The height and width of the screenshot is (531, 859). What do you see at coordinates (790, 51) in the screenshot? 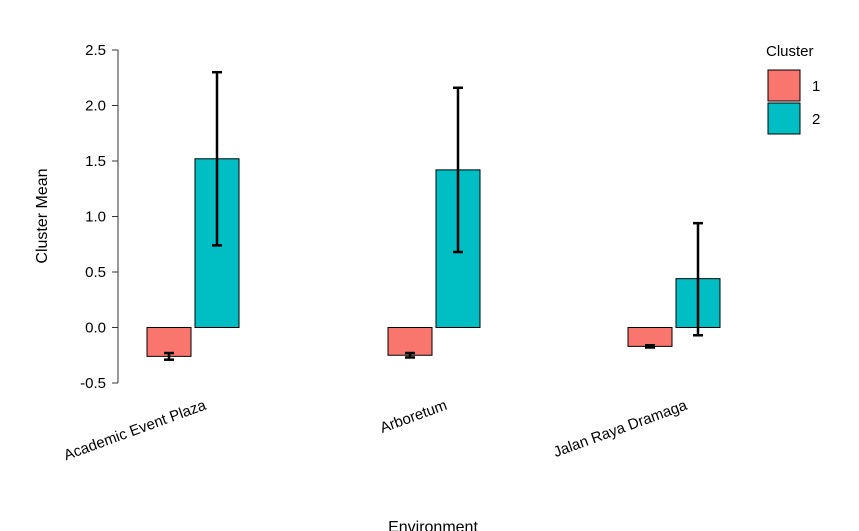
I see `legend-title: Cluster` at bounding box center [790, 51].